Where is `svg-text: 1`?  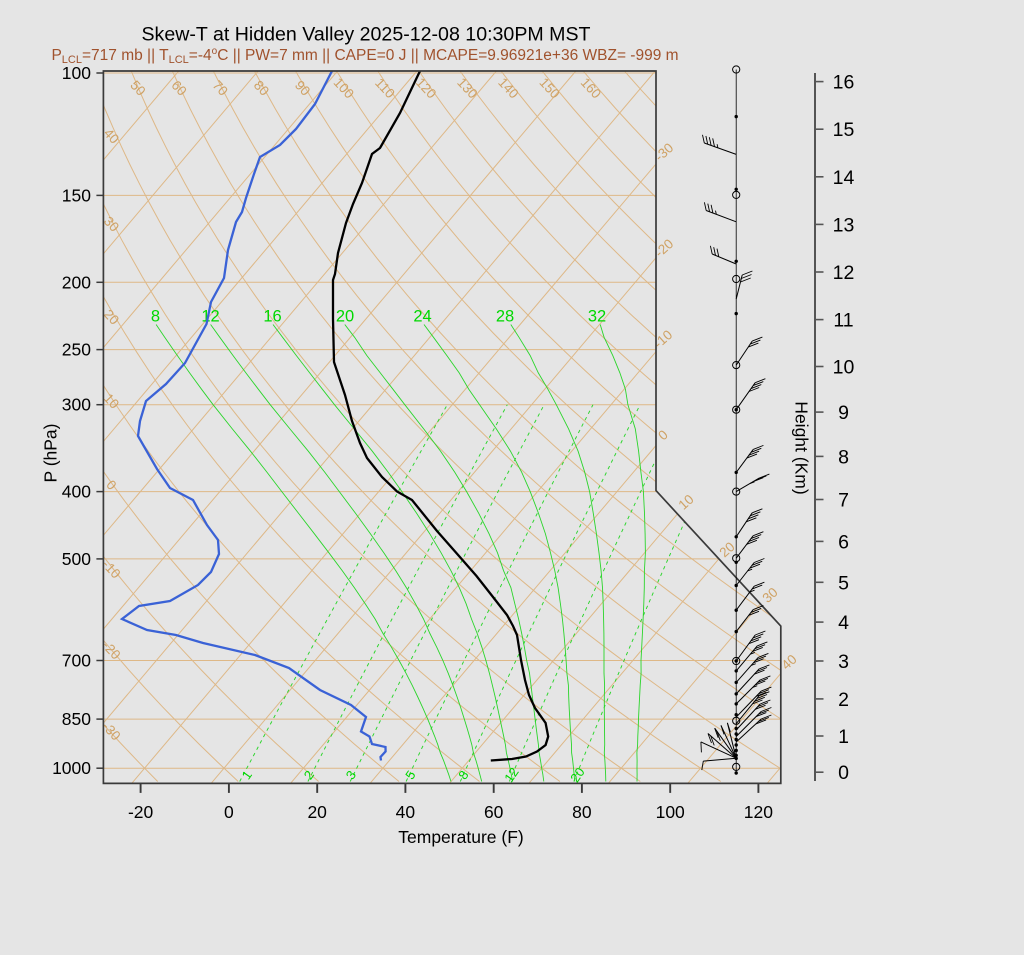
svg-text: 1 is located at coordinates (843, 737).